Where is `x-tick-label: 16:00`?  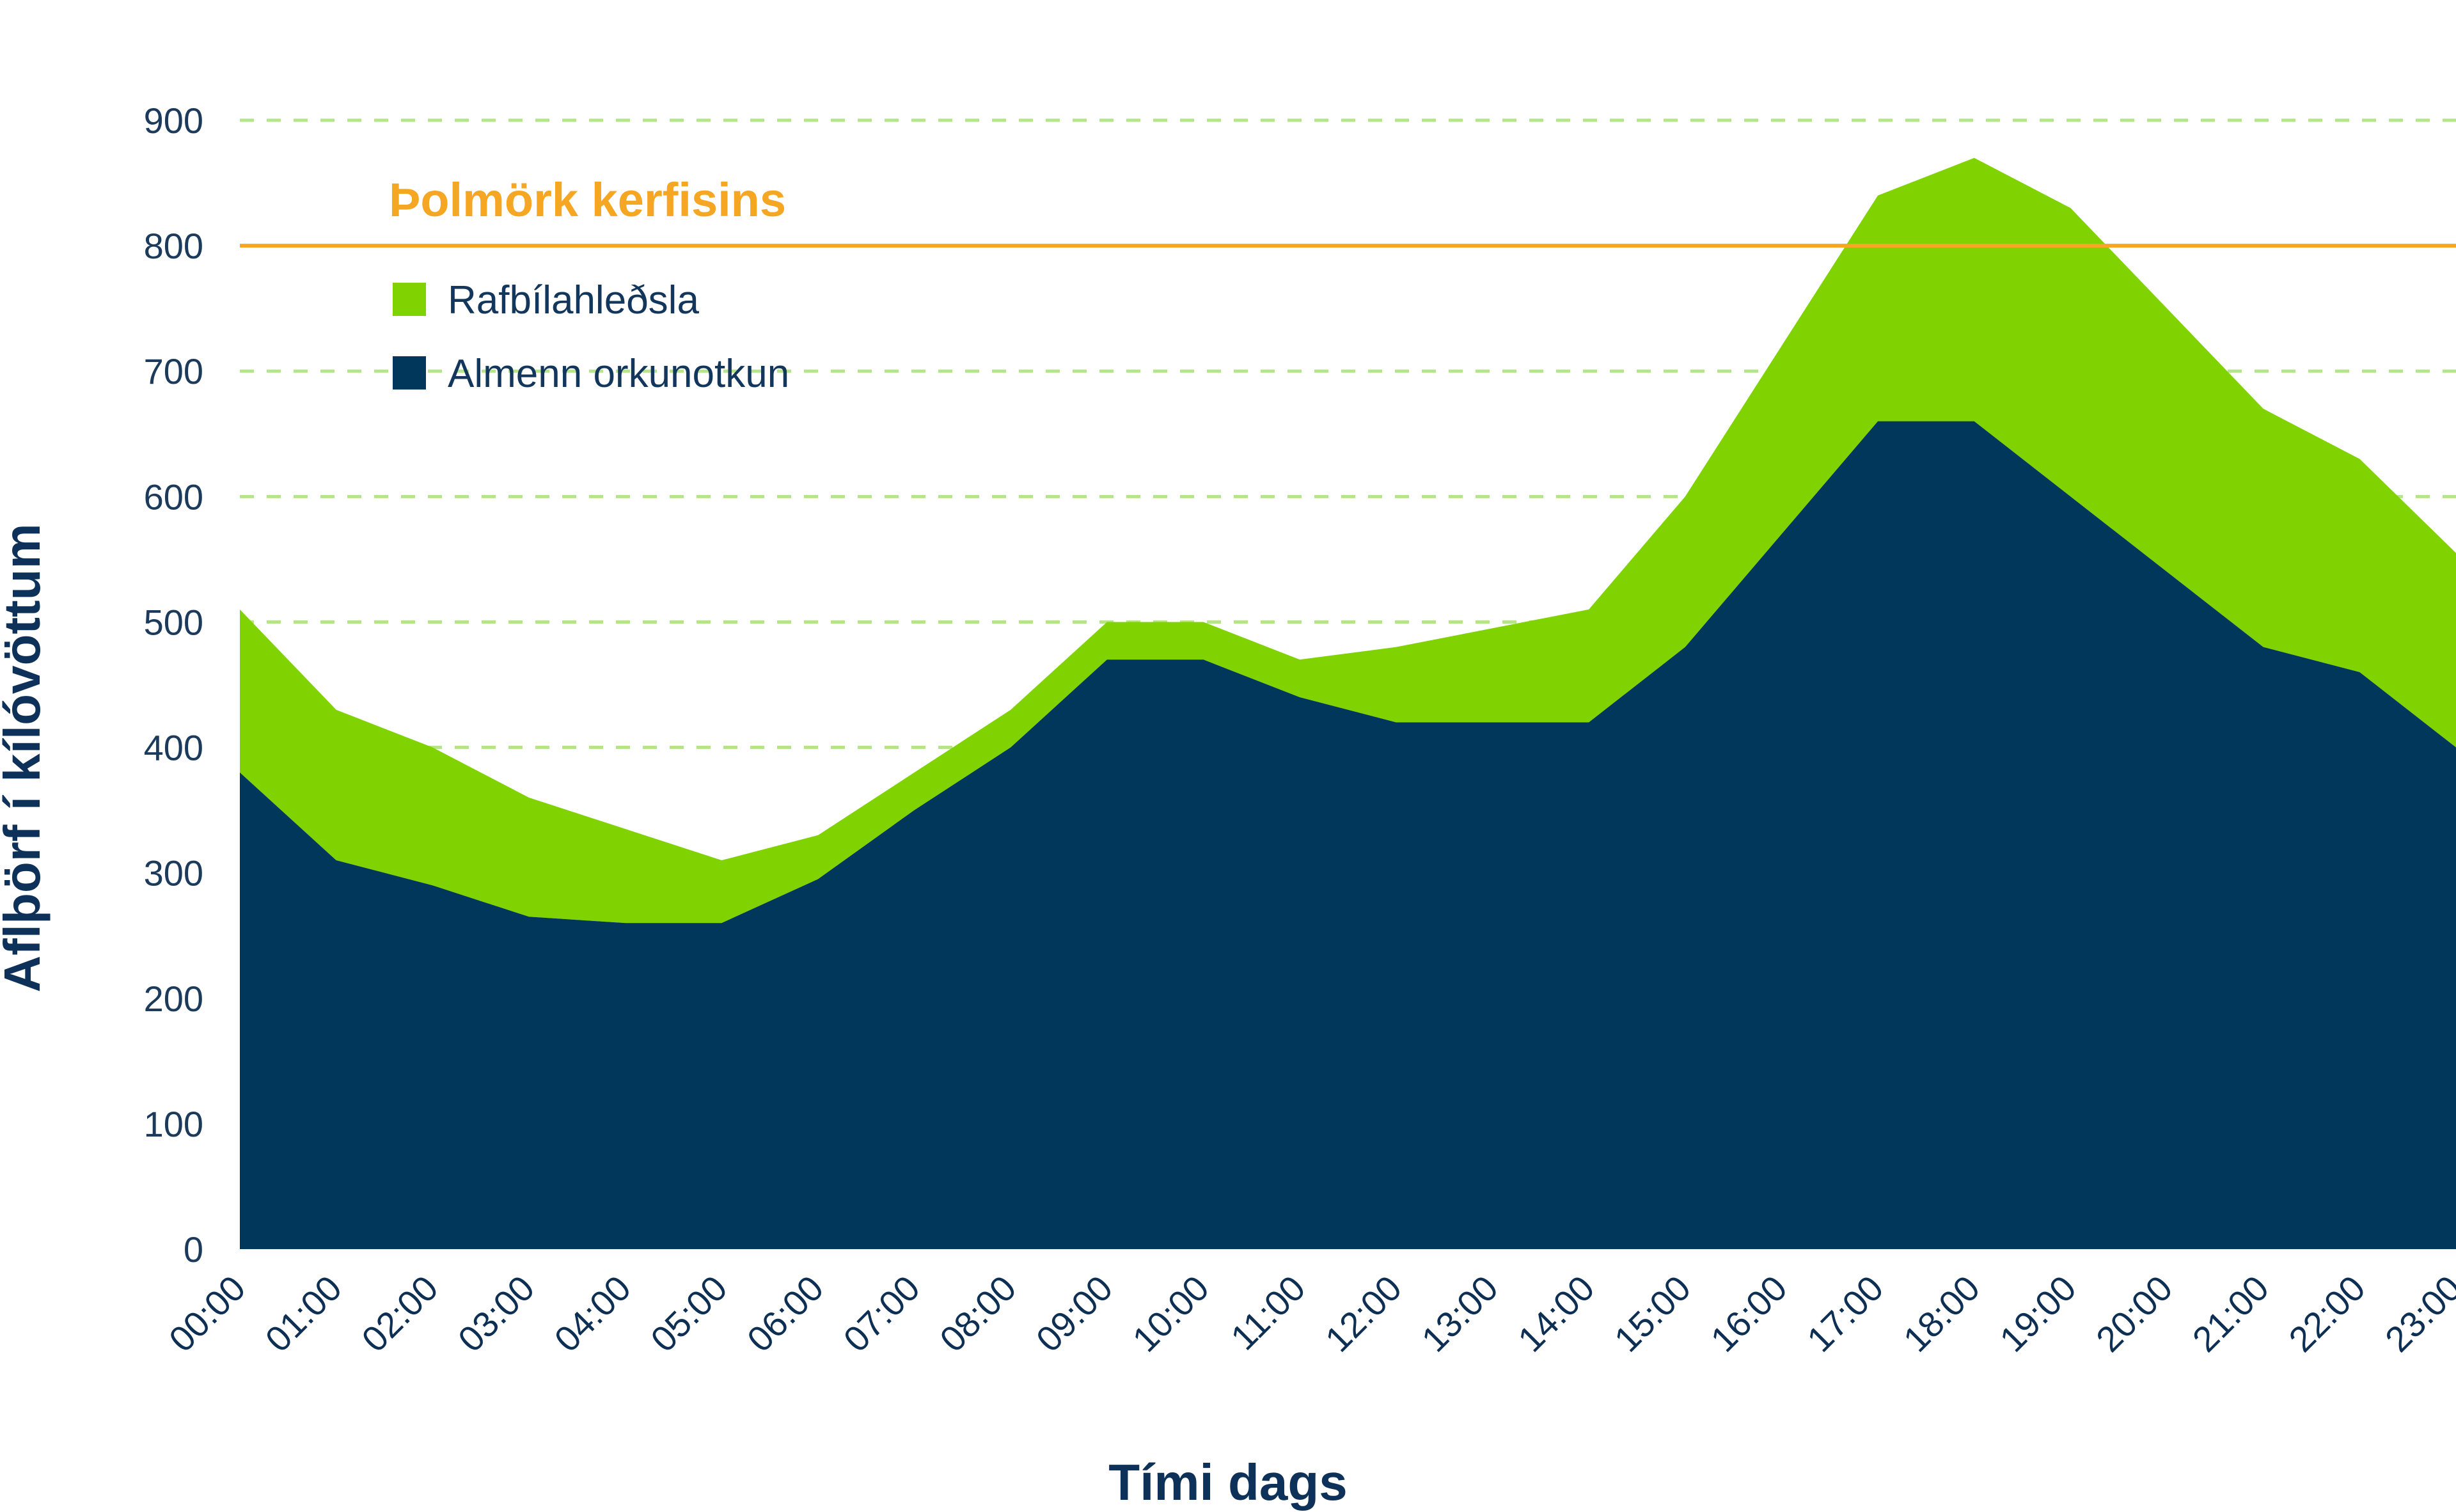
x-tick-label: 16:00 is located at coordinates (1749, 1314).